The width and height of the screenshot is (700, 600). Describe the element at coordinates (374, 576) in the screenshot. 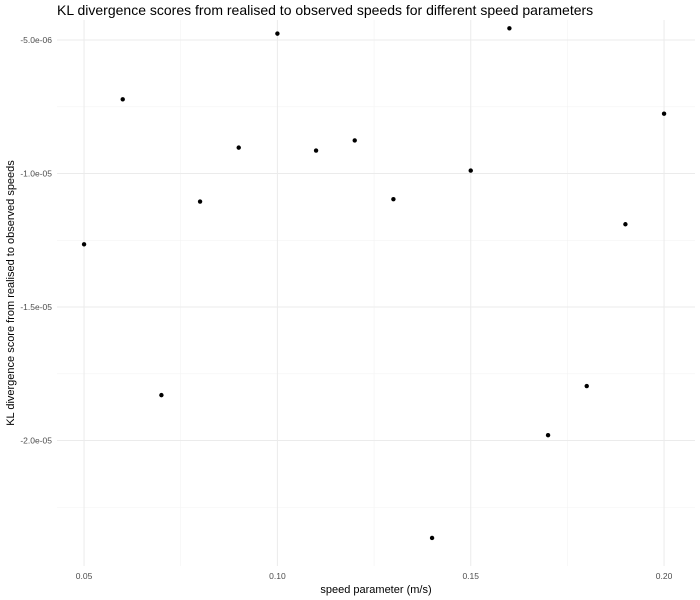

I see `x-axis: 0.05 0.10 0.15 0.20` at that location.